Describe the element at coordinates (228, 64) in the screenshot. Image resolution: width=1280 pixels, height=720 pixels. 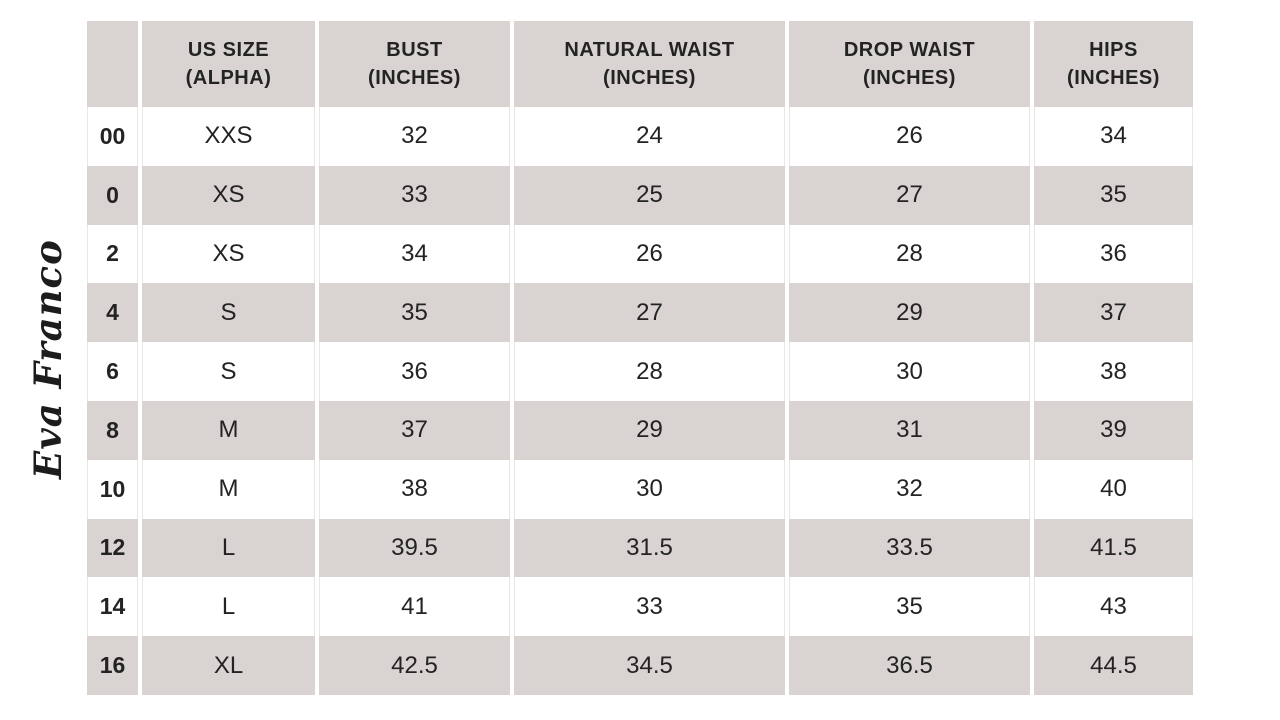
I see `col-header-us-size-alpha: US SIZE (ALPHA)` at that location.